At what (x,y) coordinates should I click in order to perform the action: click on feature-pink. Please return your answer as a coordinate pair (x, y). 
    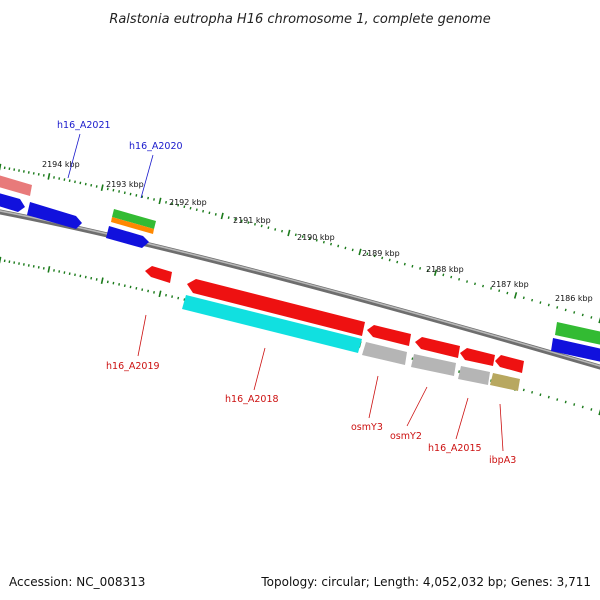
    Looking at the image, I should click on (16, 185).